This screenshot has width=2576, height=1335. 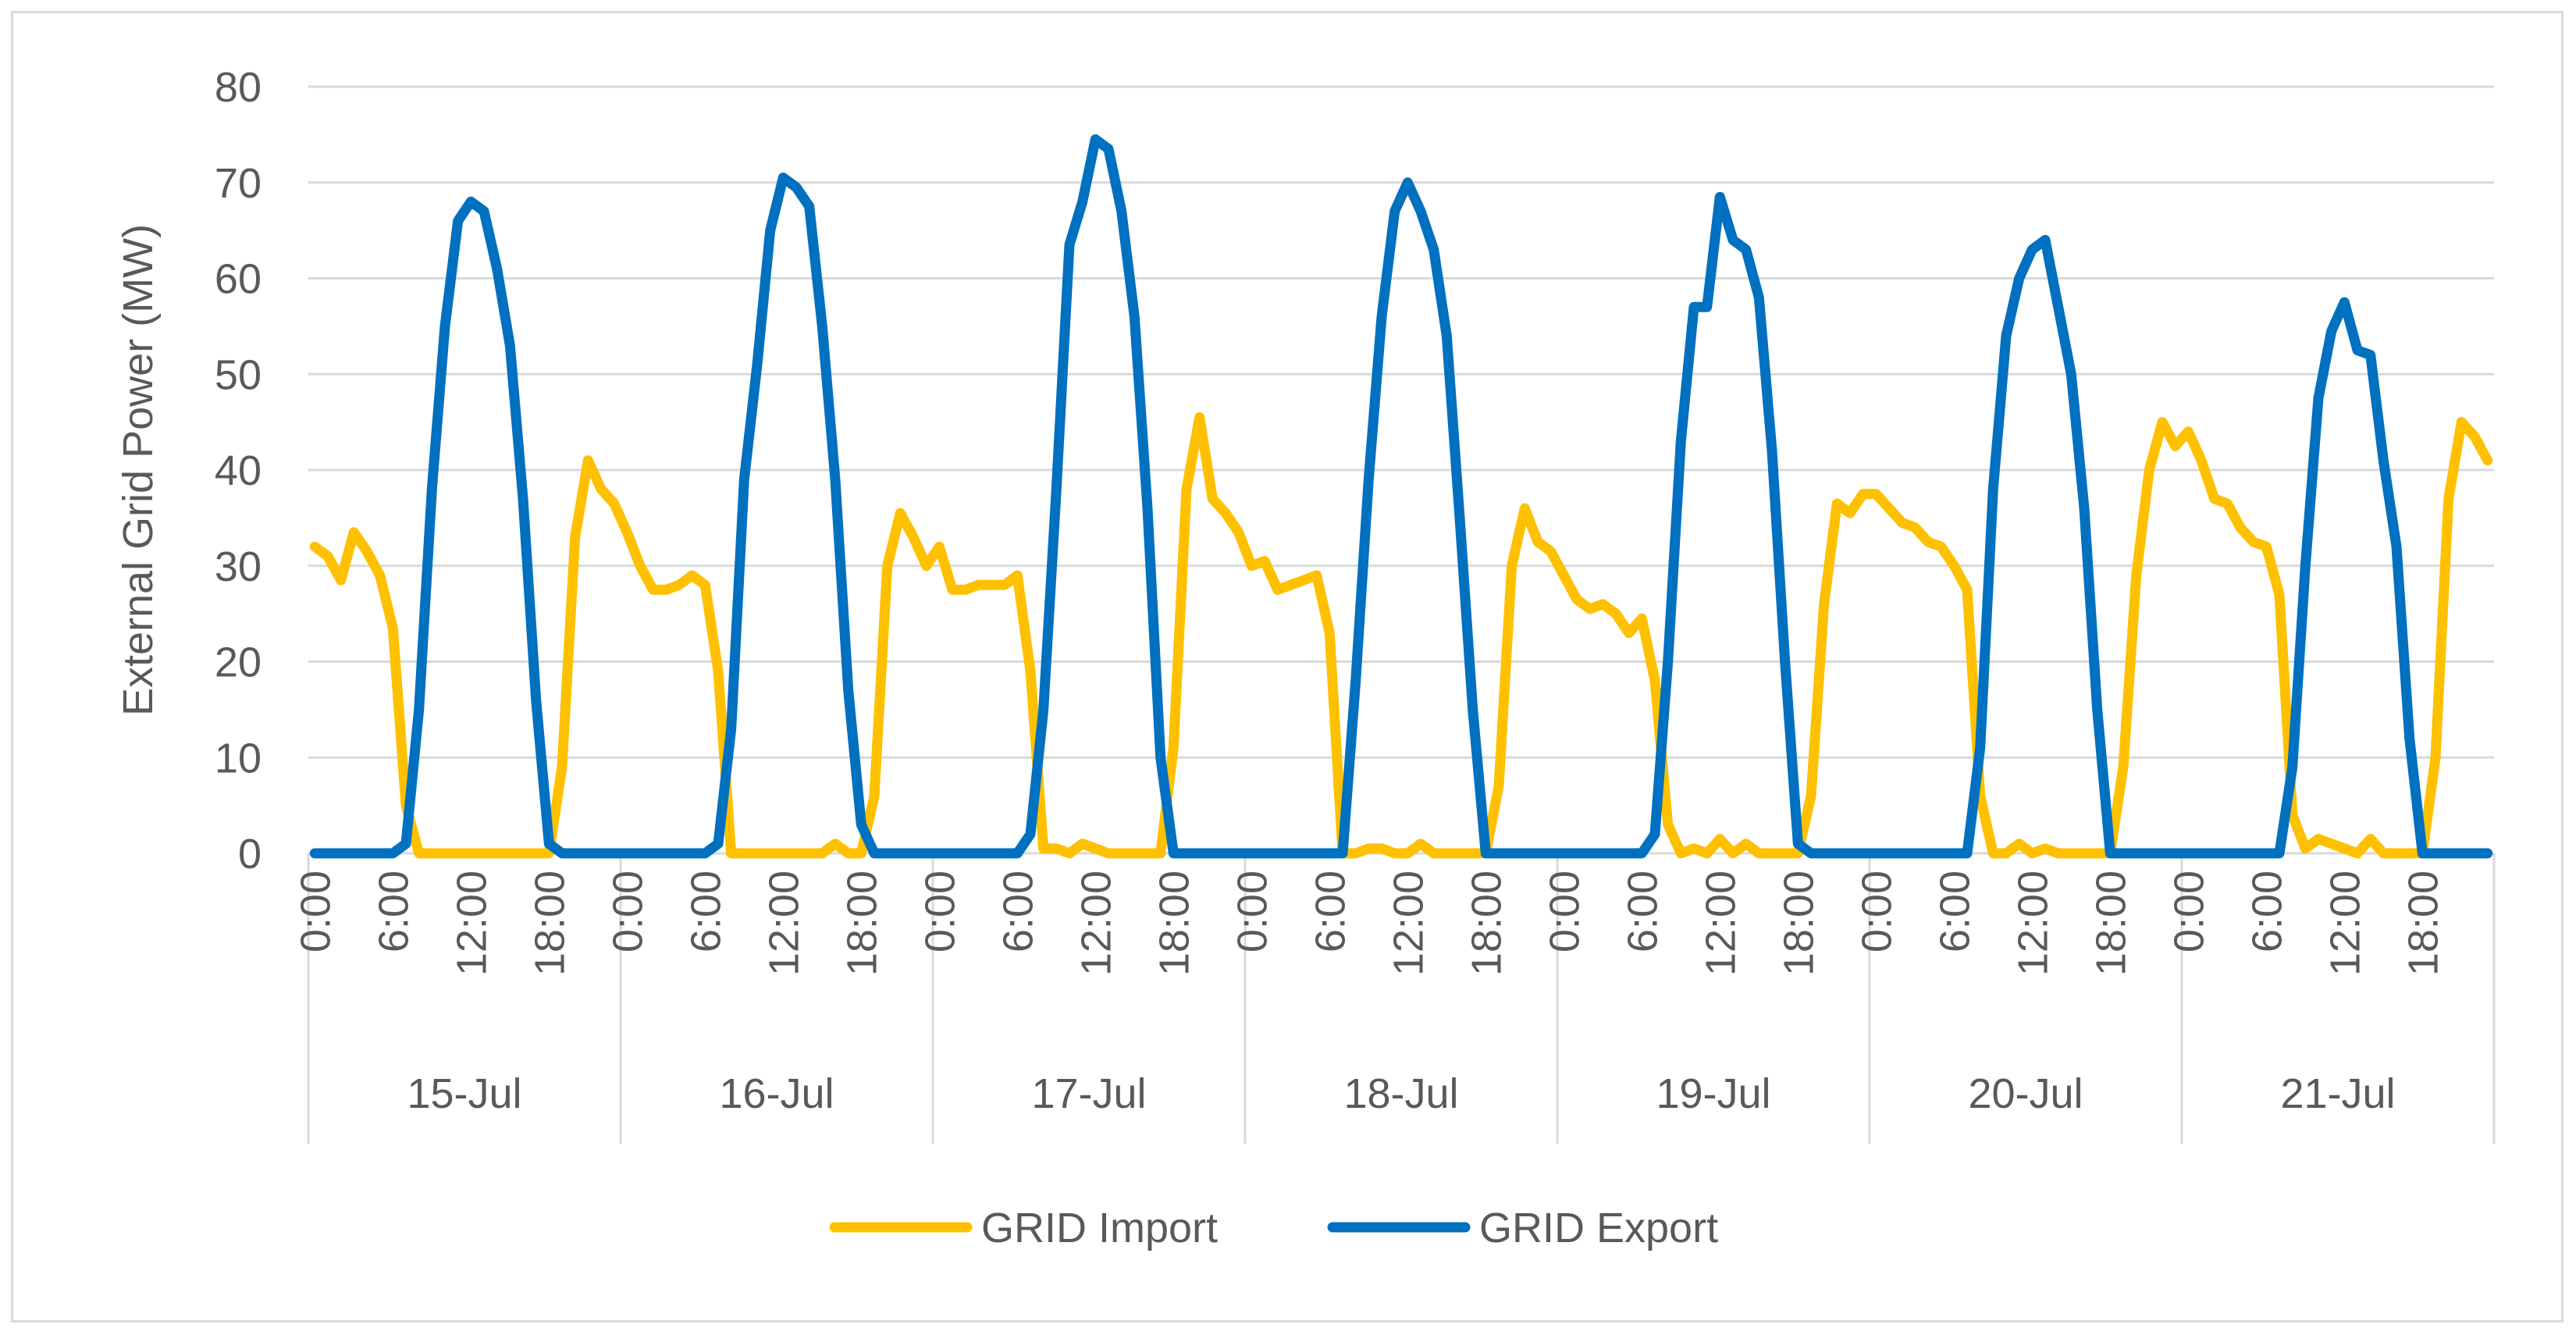 What do you see at coordinates (238, 87) in the screenshot?
I see `y-tick-label: 80` at bounding box center [238, 87].